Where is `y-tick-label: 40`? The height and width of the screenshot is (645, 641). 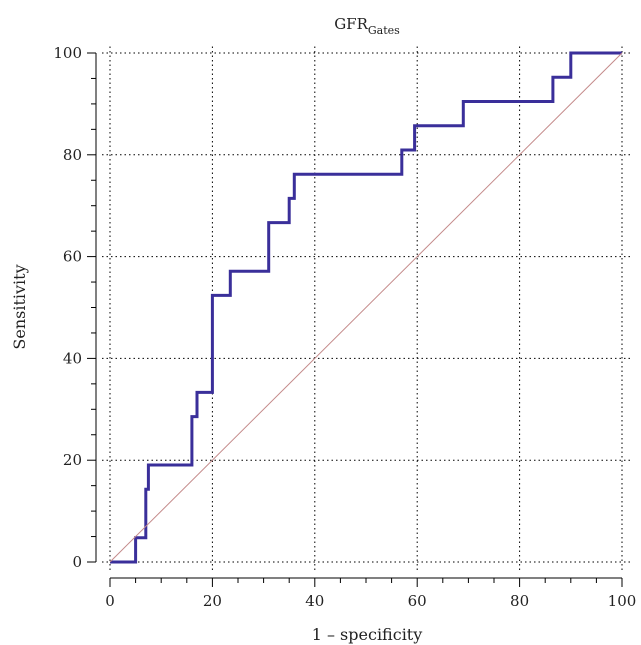 y-tick-label: 40 is located at coordinates (72, 358).